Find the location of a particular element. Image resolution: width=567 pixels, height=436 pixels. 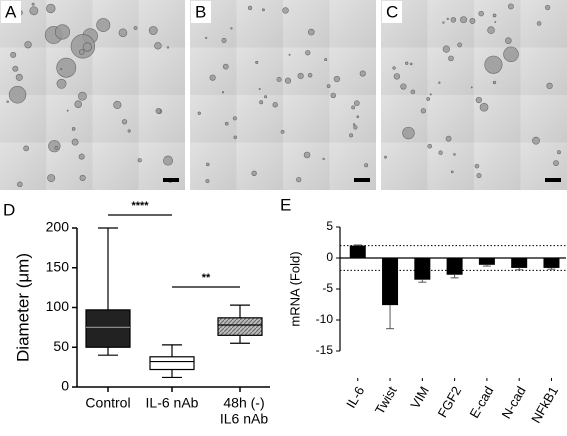

y-tick-label: 100 is located at coordinates (58, 306).